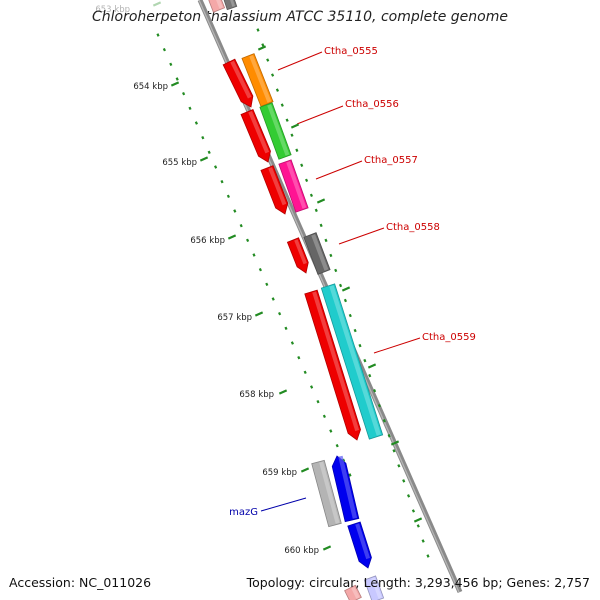 This screenshot has height=600, width=600. What do you see at coordinates (241, 79) in the screenshot?
I see `cds-feature-2-shade` at bounding box center [241, 79].